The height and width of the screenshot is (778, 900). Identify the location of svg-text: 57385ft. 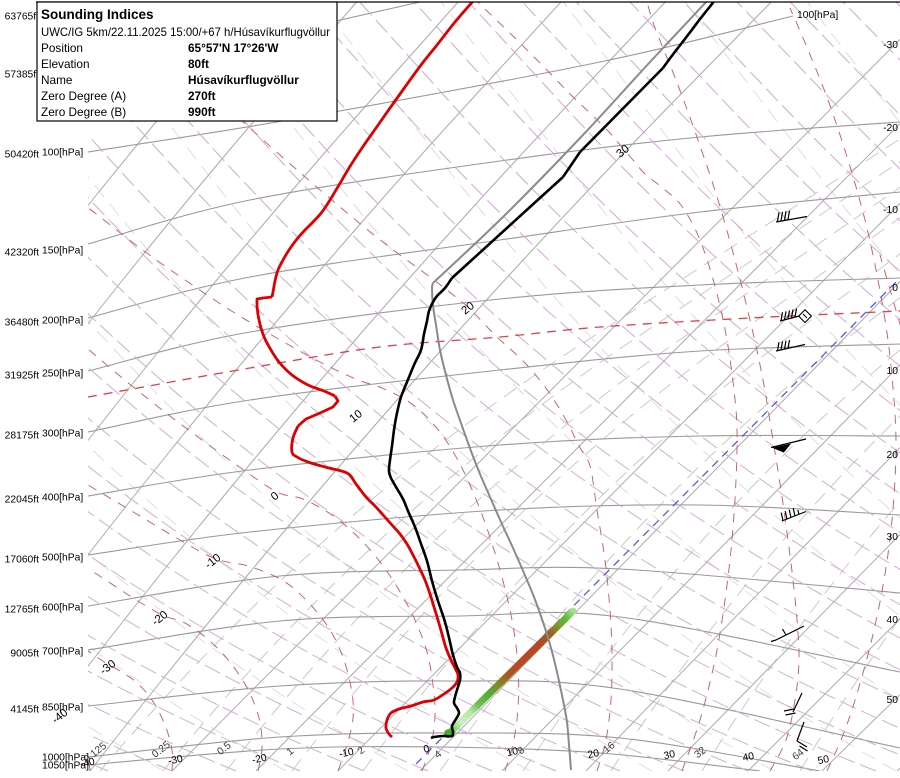
(22, 75).